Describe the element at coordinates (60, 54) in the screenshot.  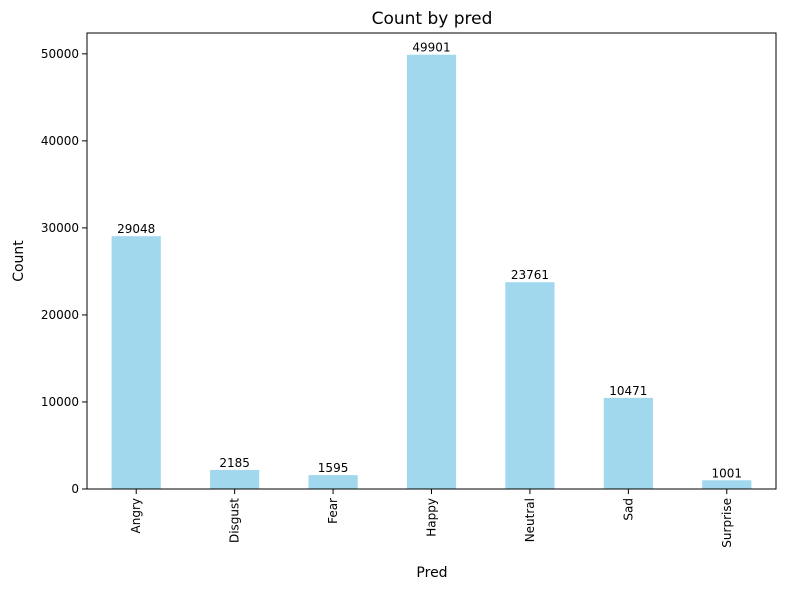
I see `y-tick-label: 50000` at that location.